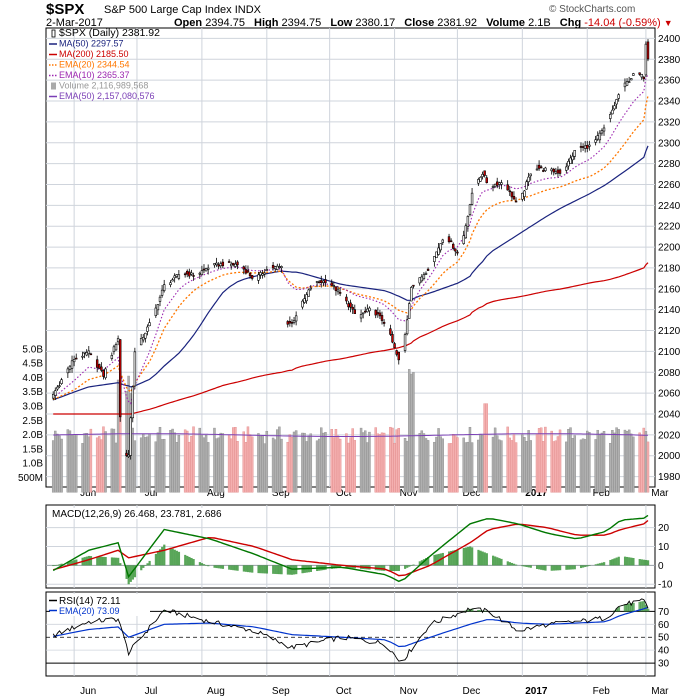 The height and width of the screenshot is (700, 700). What do you see at coordinates (669, 268) in the screenshot?
I see `y-tick-label: 2180` at bounding box center [669, 268].